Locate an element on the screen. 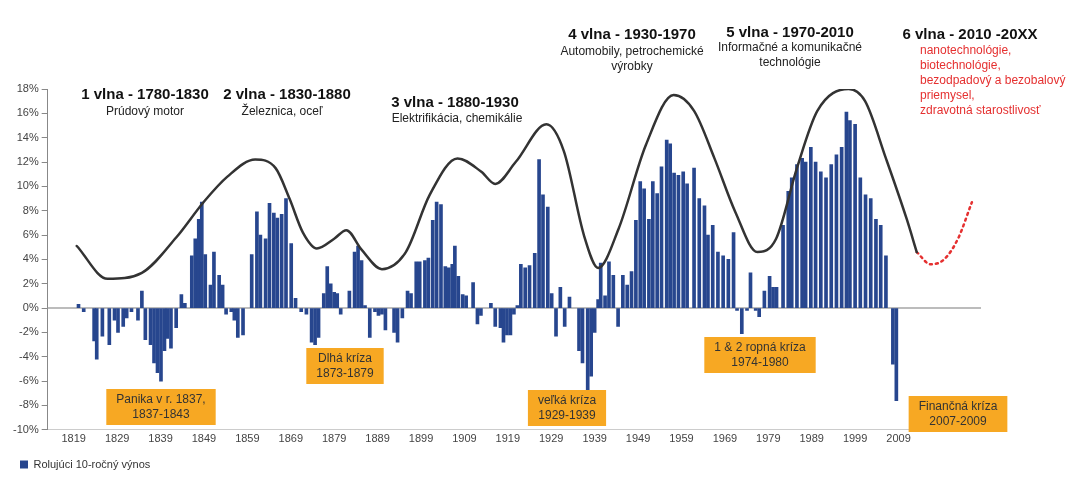 The width and height of the screenshot is (1073, 480). x-tick-label: 1899 is located at coordinates (421, 438).